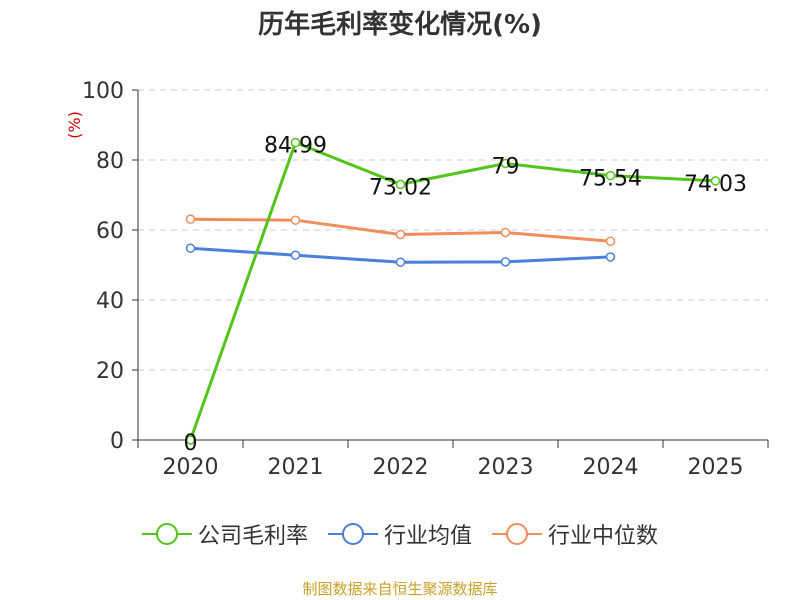 The height and width of the screenshot is (600, 800). I want to click on y-tick-label: 60, so click(110, 231).